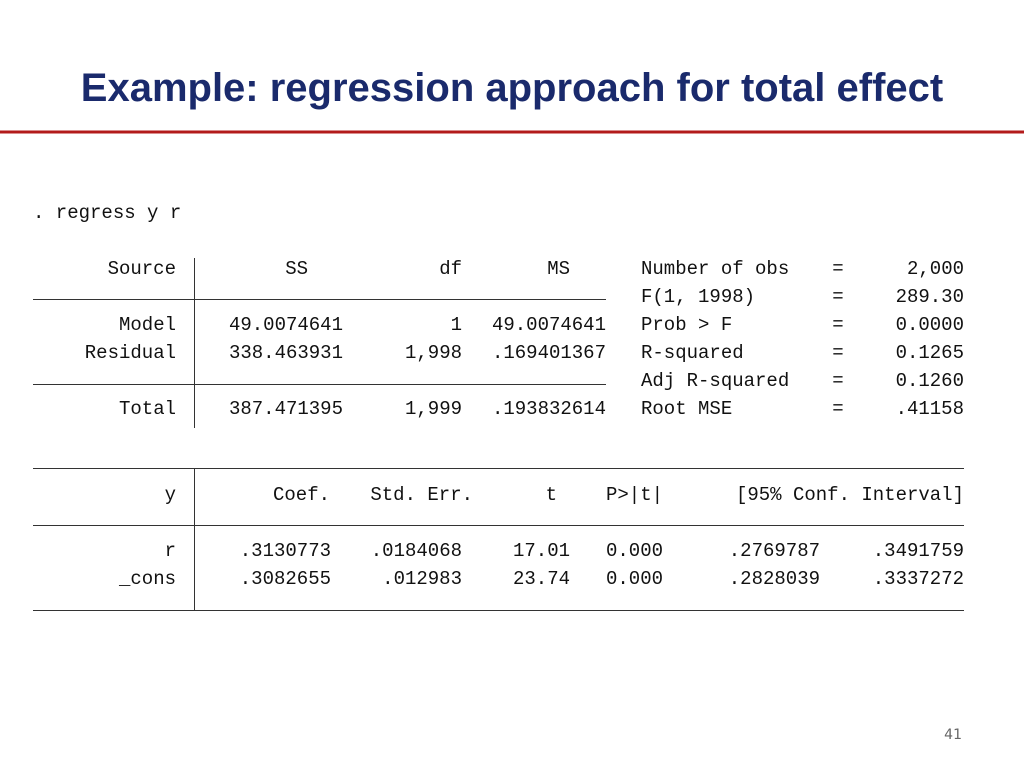 Image resolution: width=1024 pixels, height=768 pixels. I want to click on model-stat: 2,000, so click(935, 269).